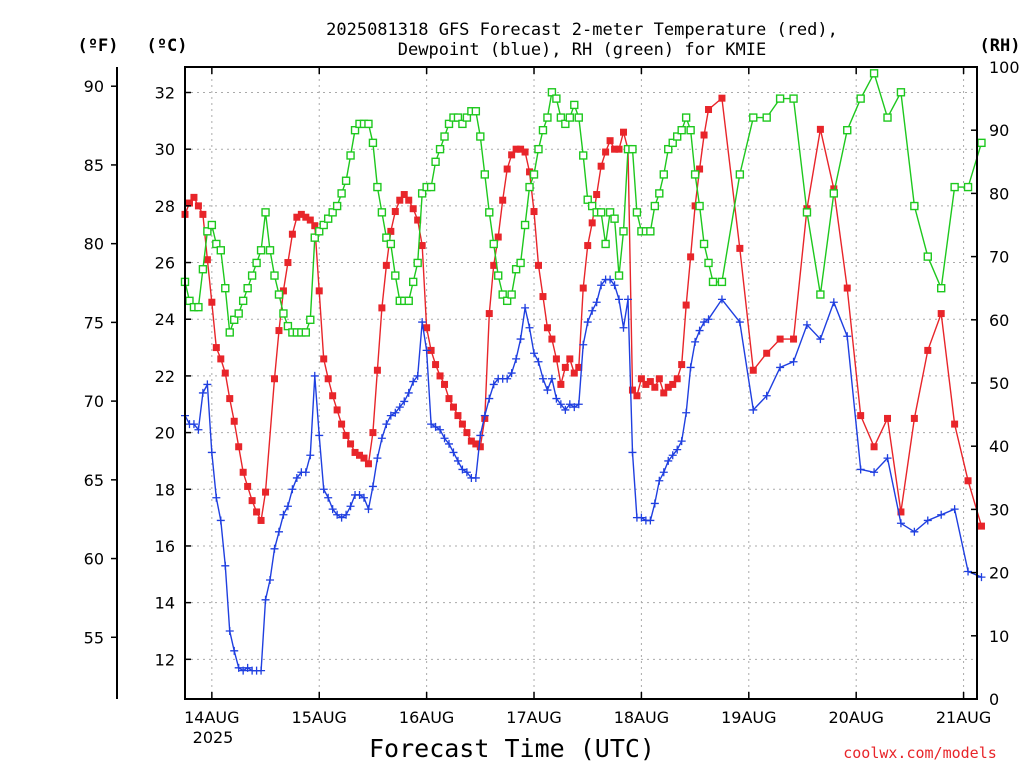 This screenshot has width=1024, height=768. Describe the element at coordinates (211, 717) in the screenshot. I see `x-tick-label: 14AUG` at that location.